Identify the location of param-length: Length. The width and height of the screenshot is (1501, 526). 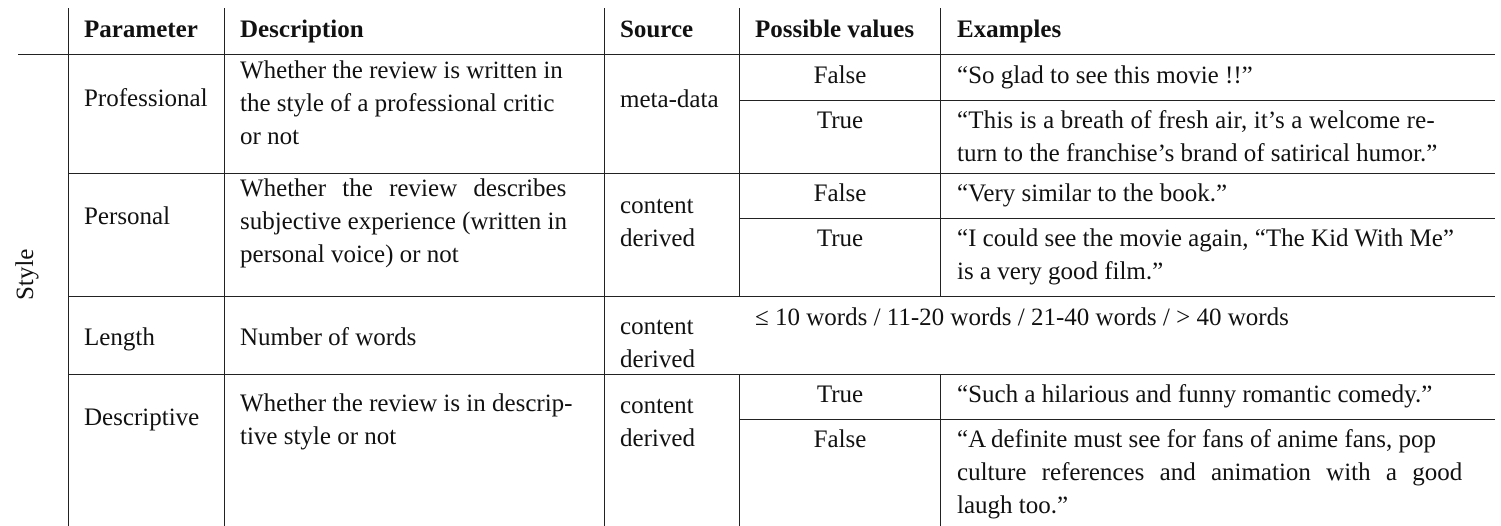
(119, 337).